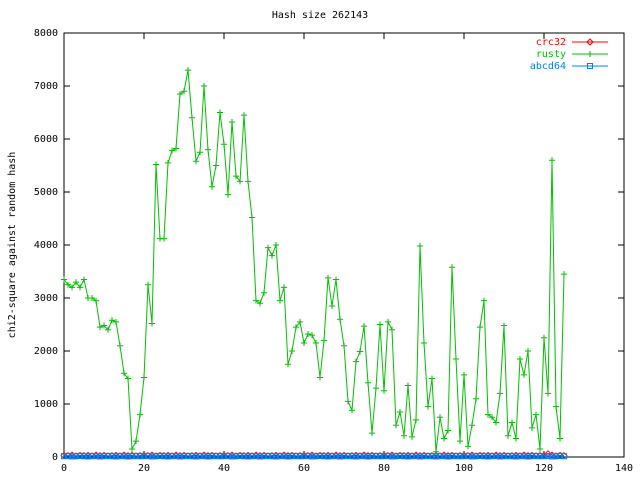 This screenshot has height=480, width=640. Describe the element at coordinates (624, 468) in the screenshot. I see `x-tick-label: 140` at that location.